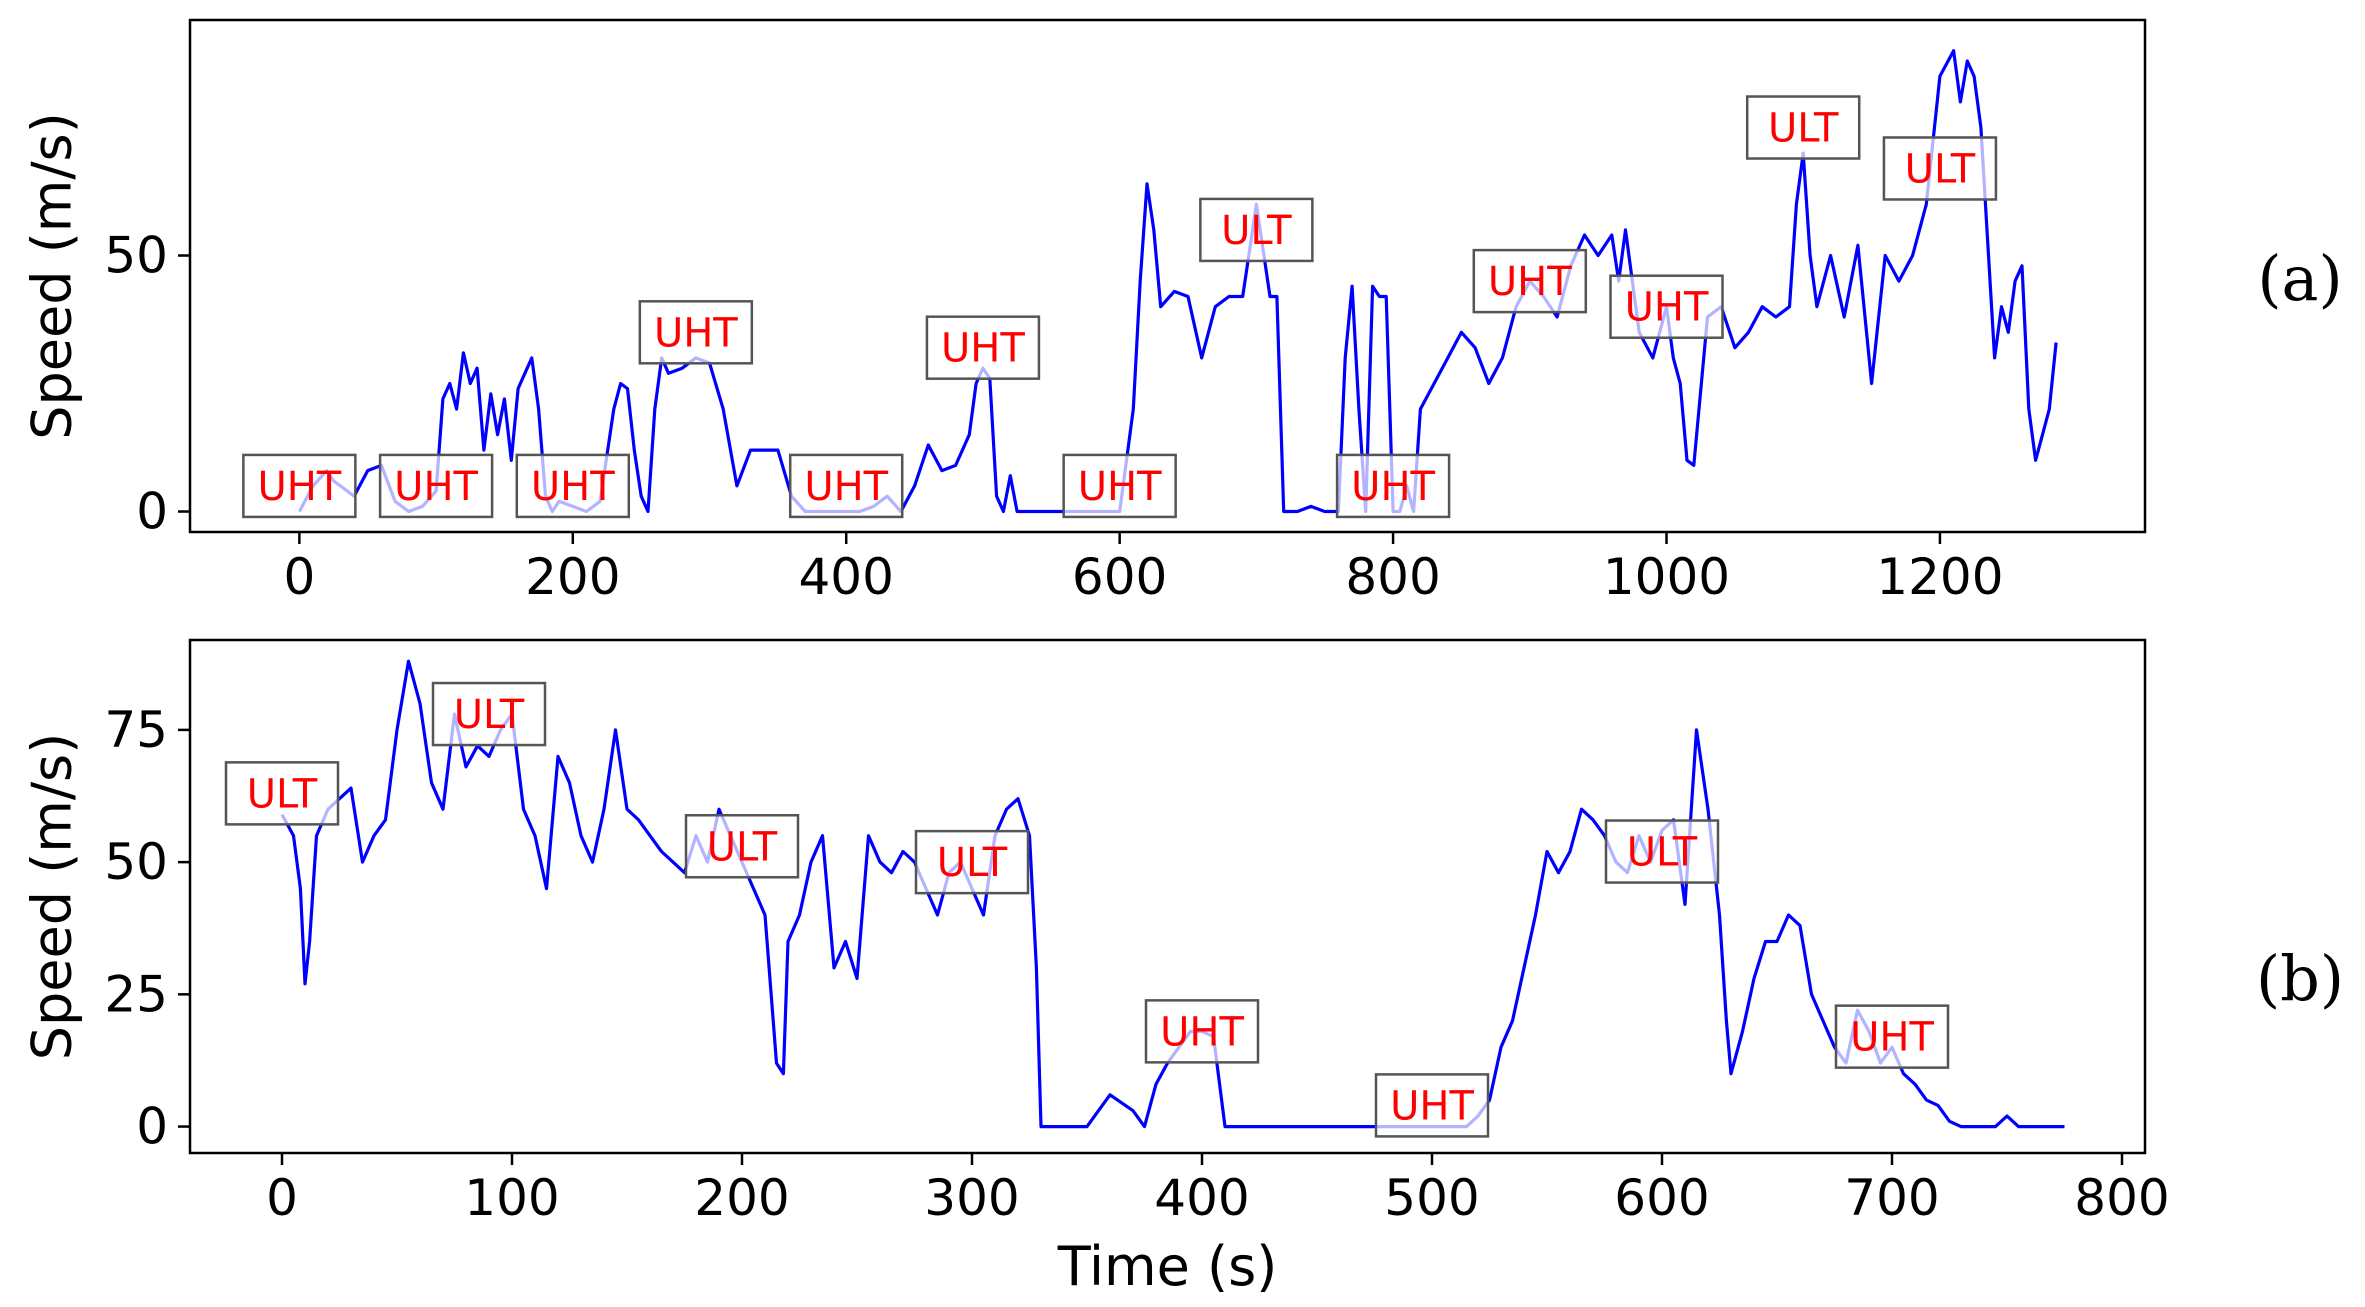  What do you see at coordinates (1666, 577) in the screenshot?
I see `x-tick-label: 1000` at bounding box center [1666, 577].